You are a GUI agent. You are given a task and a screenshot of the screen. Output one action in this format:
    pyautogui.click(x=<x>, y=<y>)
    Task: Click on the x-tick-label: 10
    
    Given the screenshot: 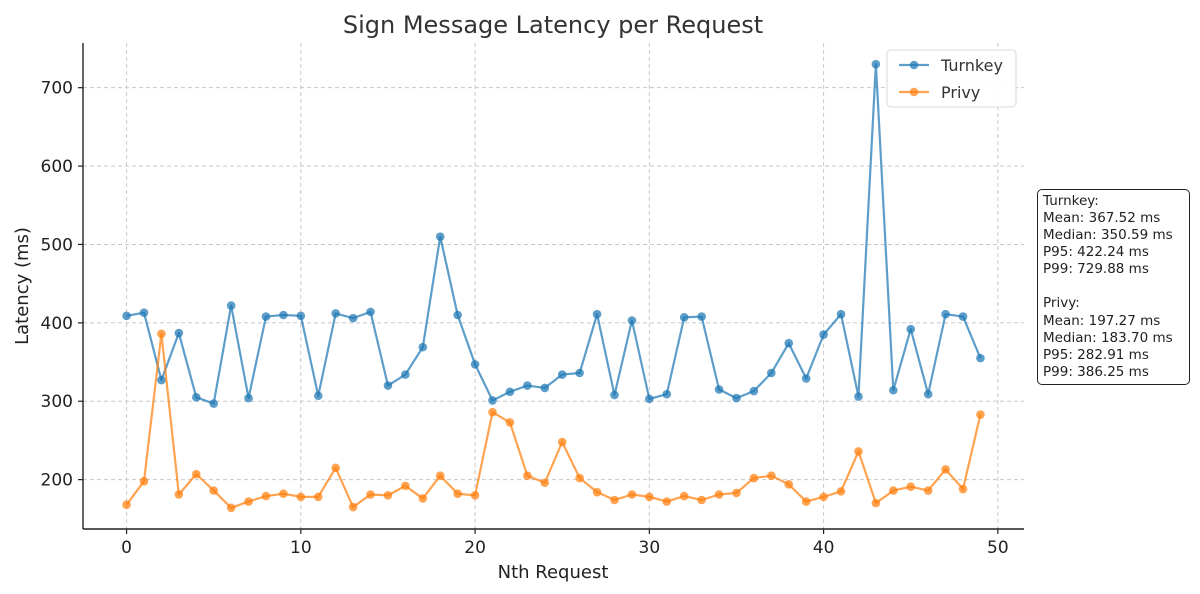 What is the action you would take?
    pyautogui.click(x=301, y=548)
    